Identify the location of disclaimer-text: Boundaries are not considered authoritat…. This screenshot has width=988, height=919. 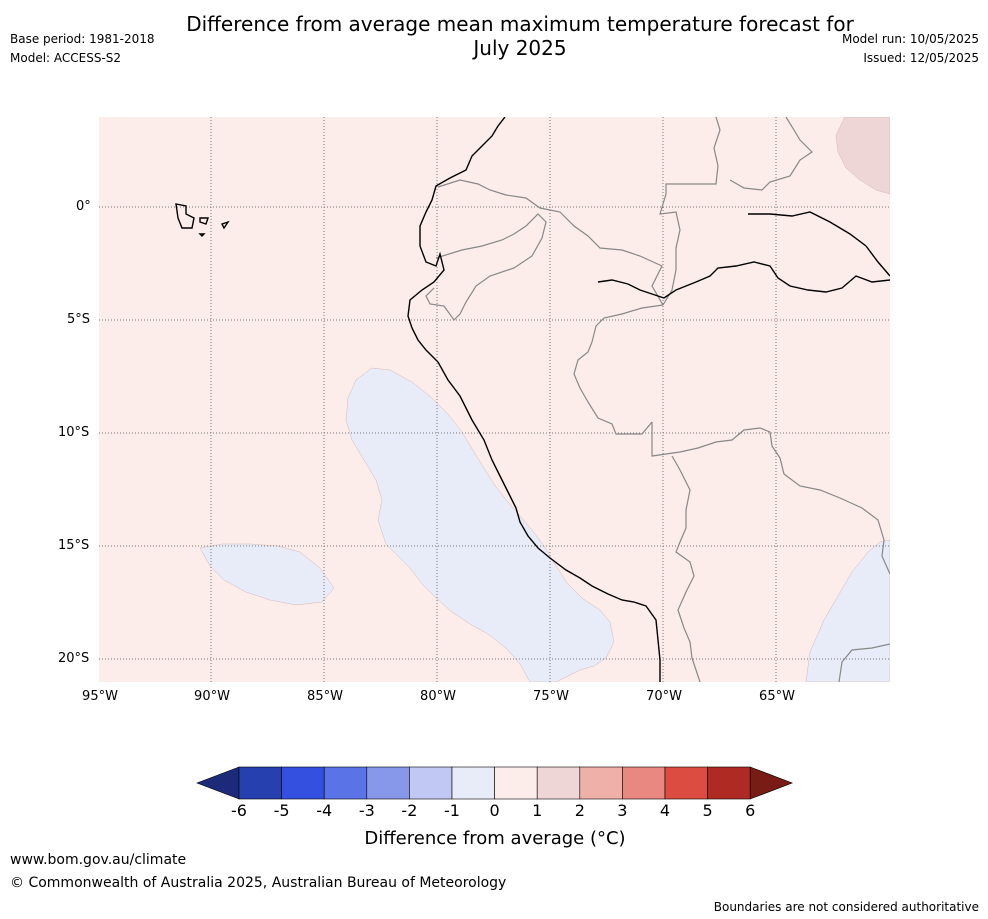
(846, 907).